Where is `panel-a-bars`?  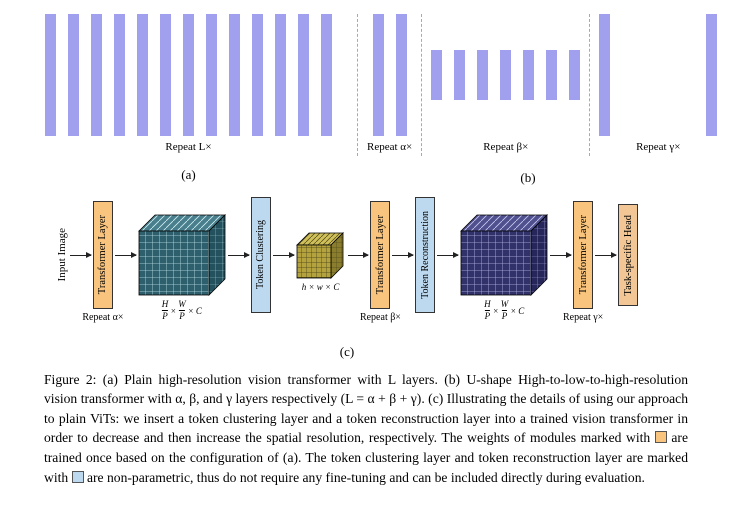 panel-a-bars is located at coordinates (188, 75).